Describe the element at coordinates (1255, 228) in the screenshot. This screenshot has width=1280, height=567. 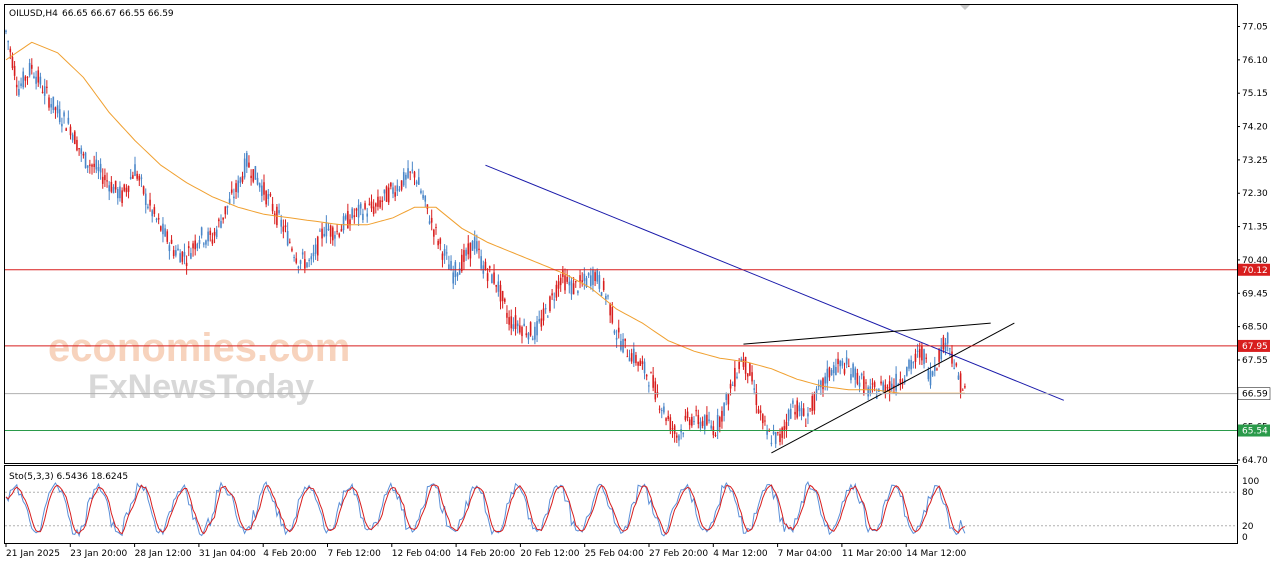
I see `price-tick-label: 71.35` at that location.